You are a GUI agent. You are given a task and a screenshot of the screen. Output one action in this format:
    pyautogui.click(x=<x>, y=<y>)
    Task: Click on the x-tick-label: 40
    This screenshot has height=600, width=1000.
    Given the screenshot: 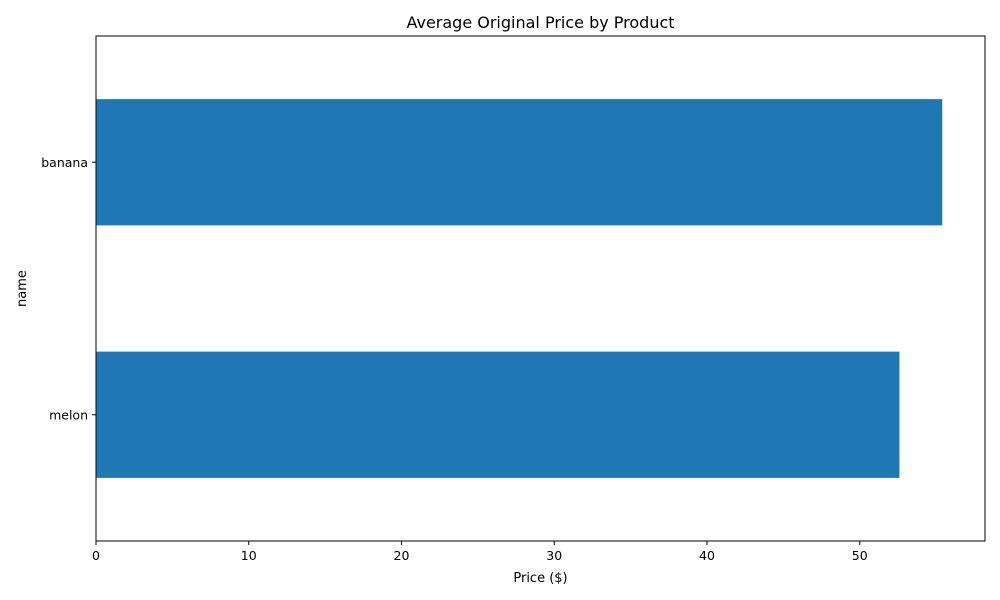 What is the action you would take?
    pyautogui.click(x=707, y=555)
    